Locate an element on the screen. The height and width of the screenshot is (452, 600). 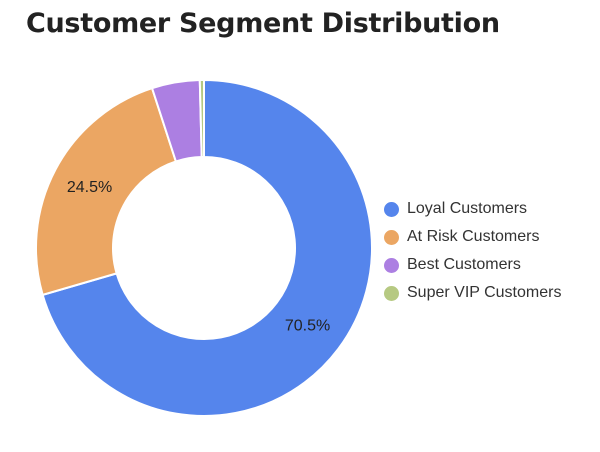
legend-item-at-risk-customers: At Risk Customers is located at coordinates (472, 237).